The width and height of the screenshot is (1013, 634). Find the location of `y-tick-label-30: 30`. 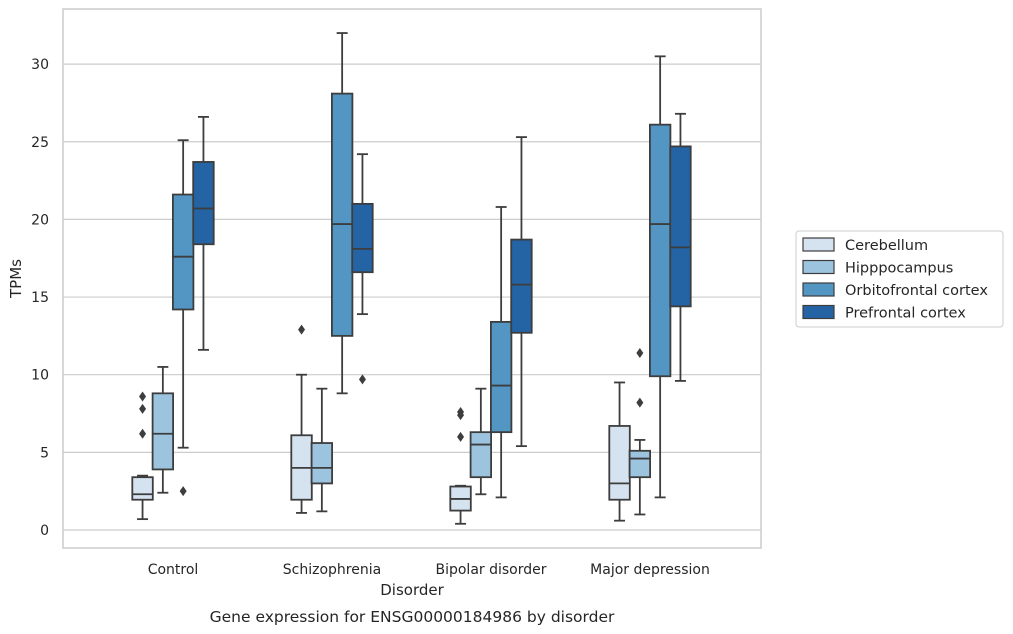

y-tick-label-30: 30 is located at coordinates (40, 65).